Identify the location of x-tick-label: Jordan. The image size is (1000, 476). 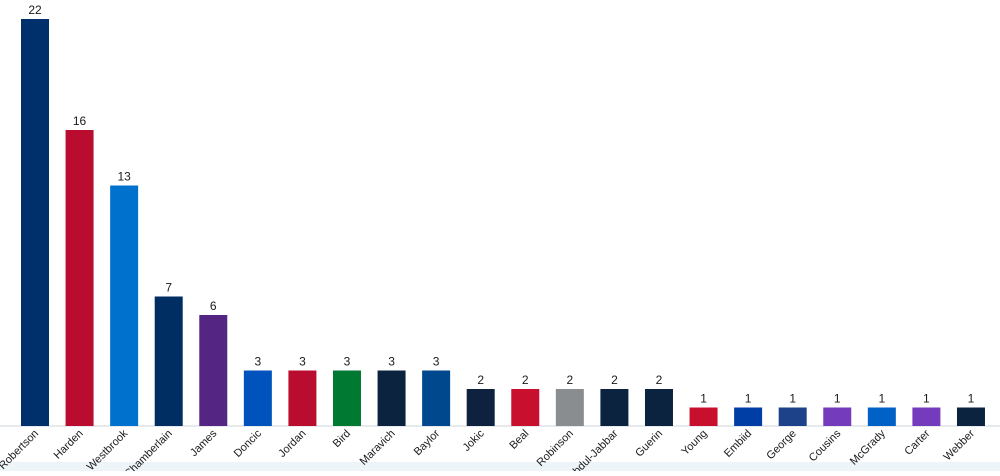
(292, 444).